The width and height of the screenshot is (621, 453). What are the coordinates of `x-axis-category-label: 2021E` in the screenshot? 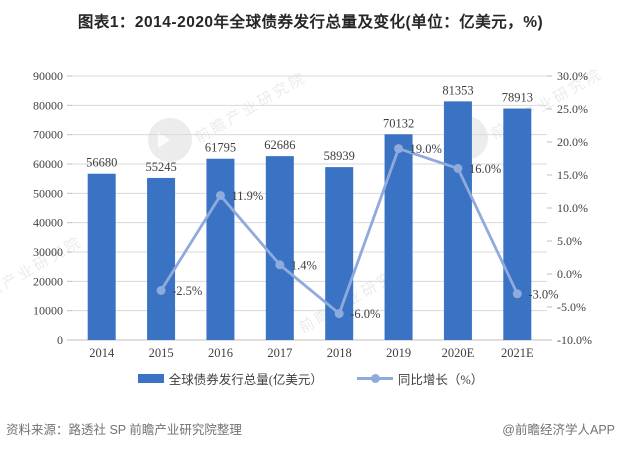 It's located at (517, 353).